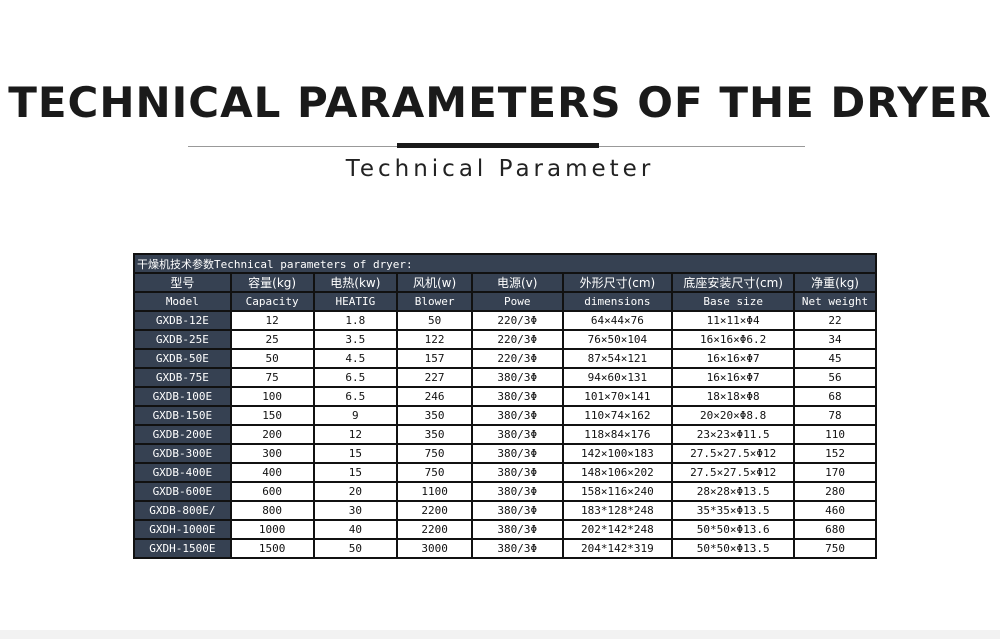 This screenshot has width=1000, height=639. I want to click on table-cell: 27.5×27.5×Φ12, so click(733, 453).